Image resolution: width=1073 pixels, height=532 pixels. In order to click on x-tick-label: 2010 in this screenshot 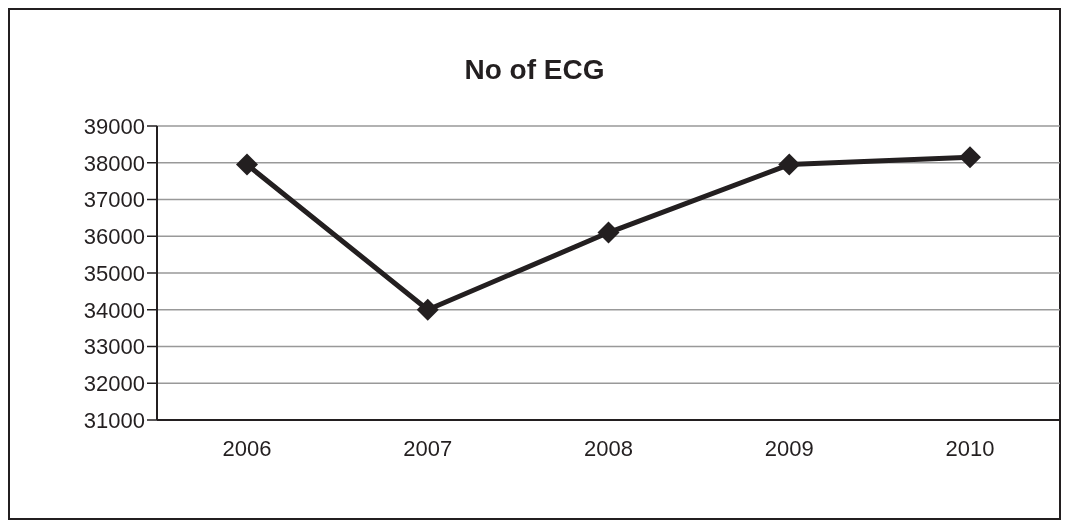, I will do `click(970, 448)`.